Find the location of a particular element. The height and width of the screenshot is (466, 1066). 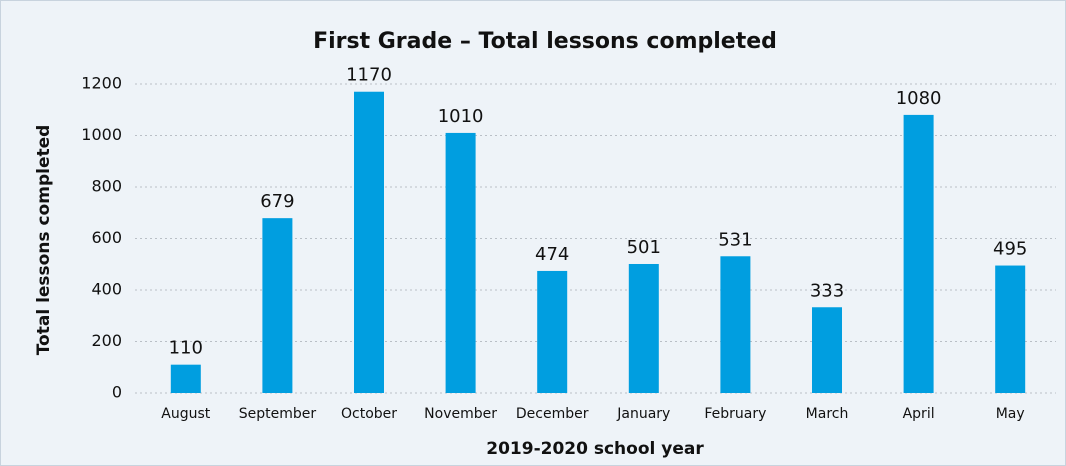

x-tick-label: April is located at coordinates (919, 414).